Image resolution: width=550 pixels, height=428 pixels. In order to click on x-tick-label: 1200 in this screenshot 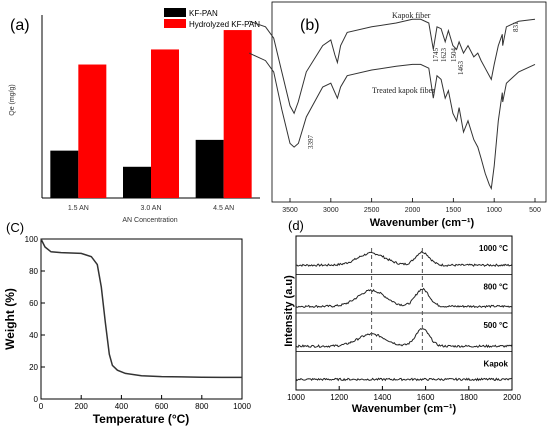, I will do `click(339, 397)`.